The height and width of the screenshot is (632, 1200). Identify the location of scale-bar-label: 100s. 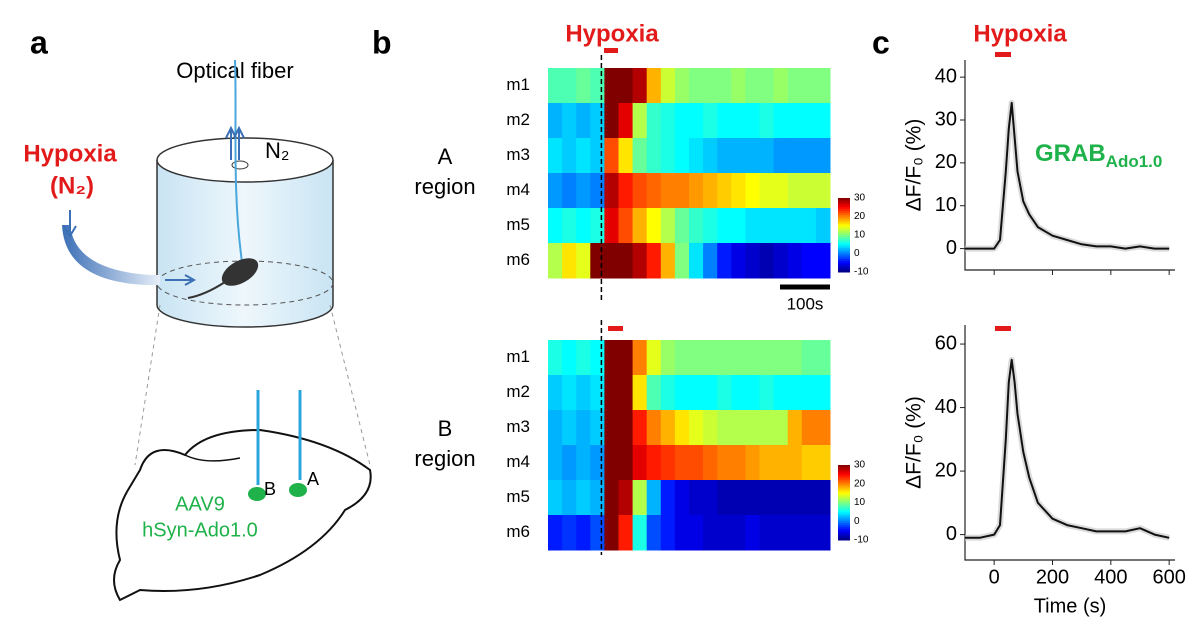
(805, 303).